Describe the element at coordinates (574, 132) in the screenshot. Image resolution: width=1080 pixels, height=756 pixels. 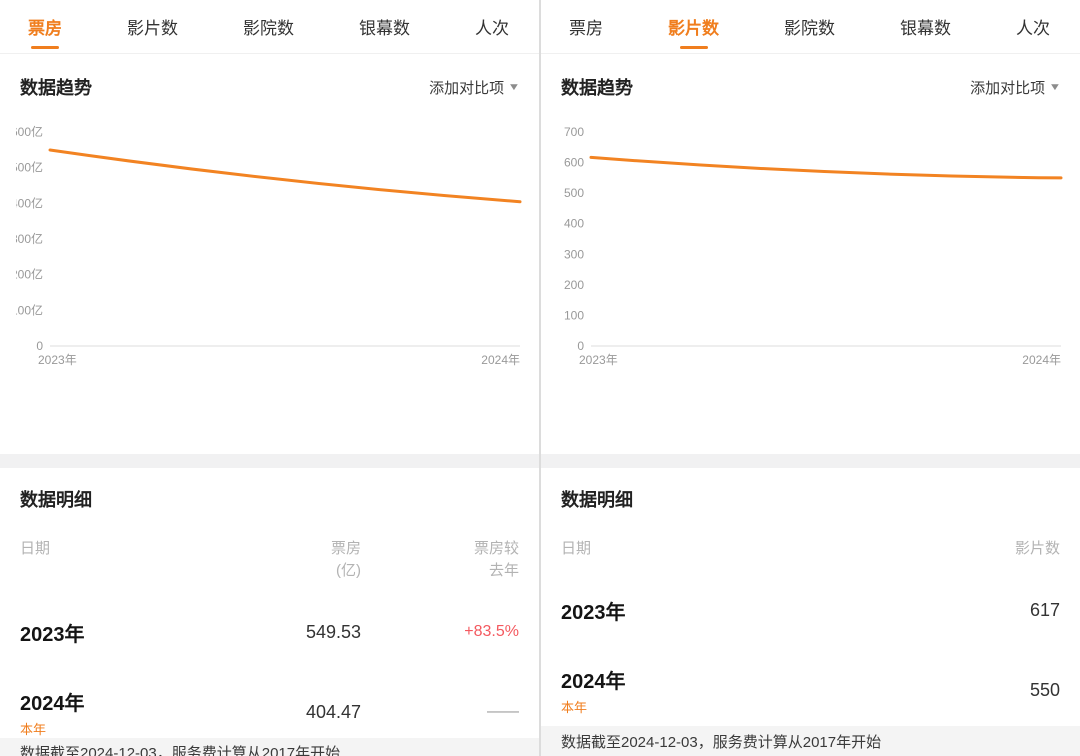
I see `svg-text: 700` at that location.